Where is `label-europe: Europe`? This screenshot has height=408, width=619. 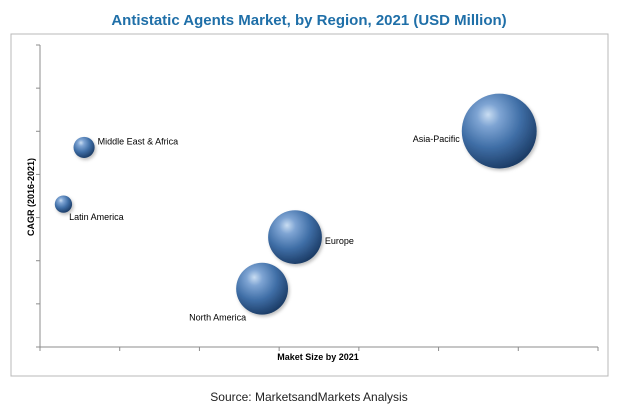 label-europe: Europe is located at coordinates (339, 241).